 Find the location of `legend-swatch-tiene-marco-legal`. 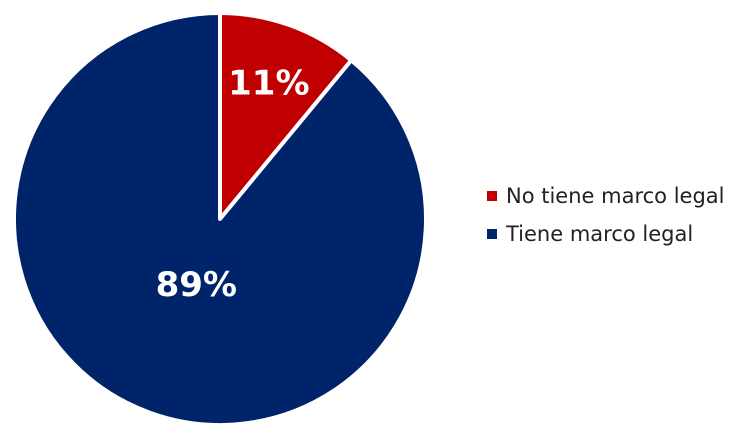

legend-swatch-tiene-marco-legal is located at coordinates (492, 234).